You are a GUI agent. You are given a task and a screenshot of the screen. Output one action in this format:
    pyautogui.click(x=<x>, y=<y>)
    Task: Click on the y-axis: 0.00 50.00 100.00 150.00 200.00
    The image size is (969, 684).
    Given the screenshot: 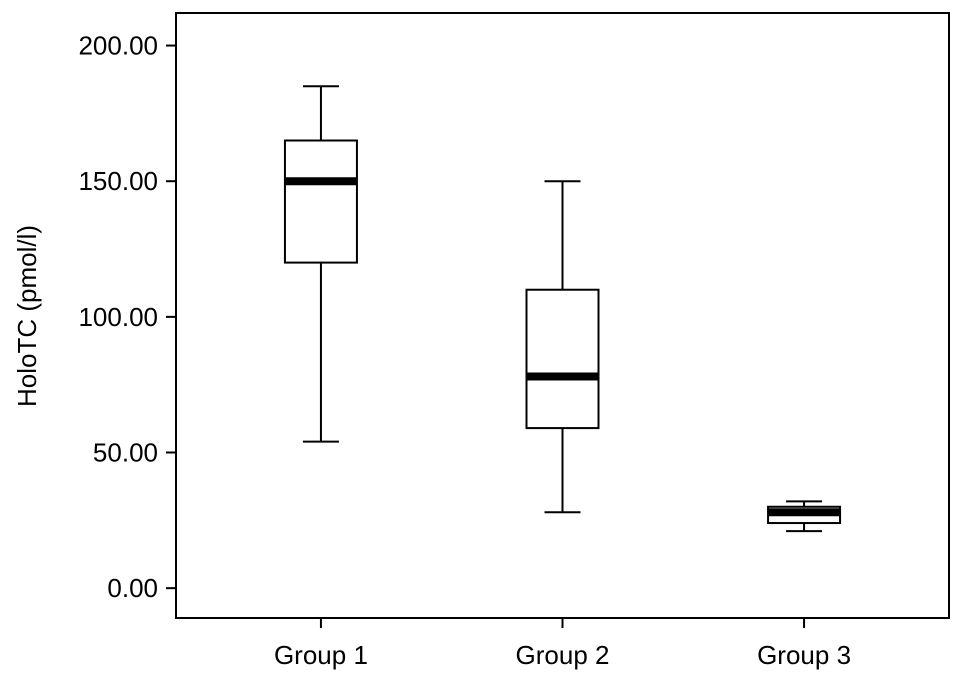 What is the action you would take?
    pyautogui.click(x=127, y=317)
    